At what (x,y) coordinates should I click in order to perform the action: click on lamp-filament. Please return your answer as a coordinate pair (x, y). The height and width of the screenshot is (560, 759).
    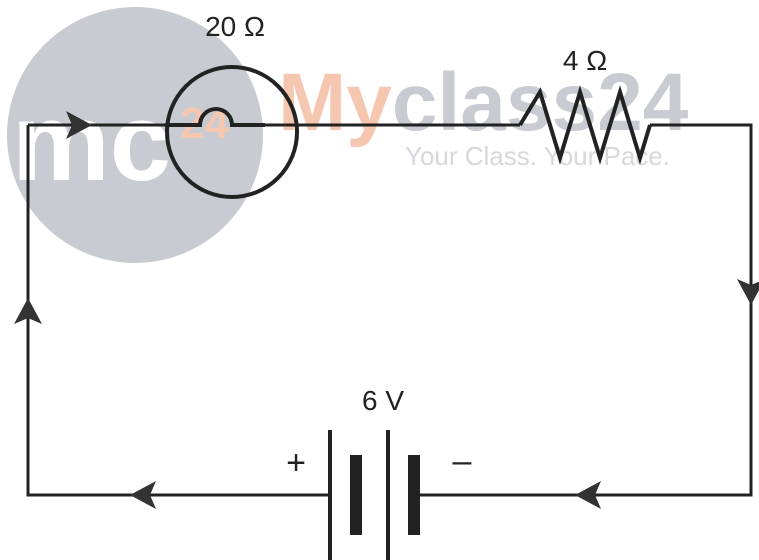
    Looking at the image, I should click on (215, 117).